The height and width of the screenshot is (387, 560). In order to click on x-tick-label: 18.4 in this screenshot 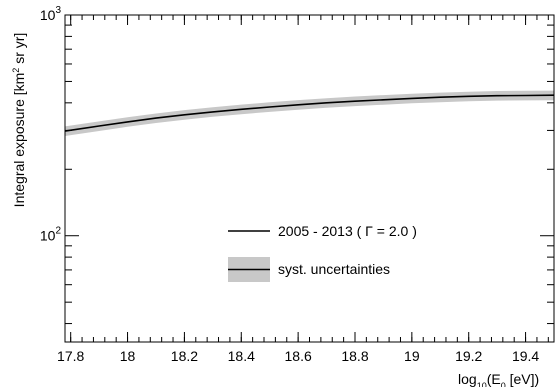, I will do `click(241, 356)`.